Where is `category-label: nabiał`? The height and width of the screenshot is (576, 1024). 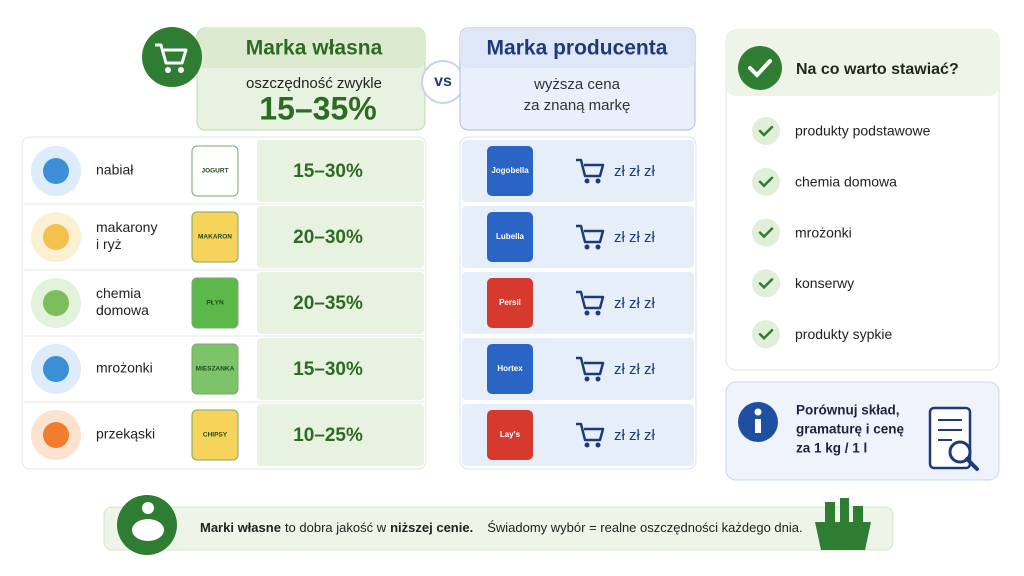 category-label: nabiał is located at coordinates (115, 170).